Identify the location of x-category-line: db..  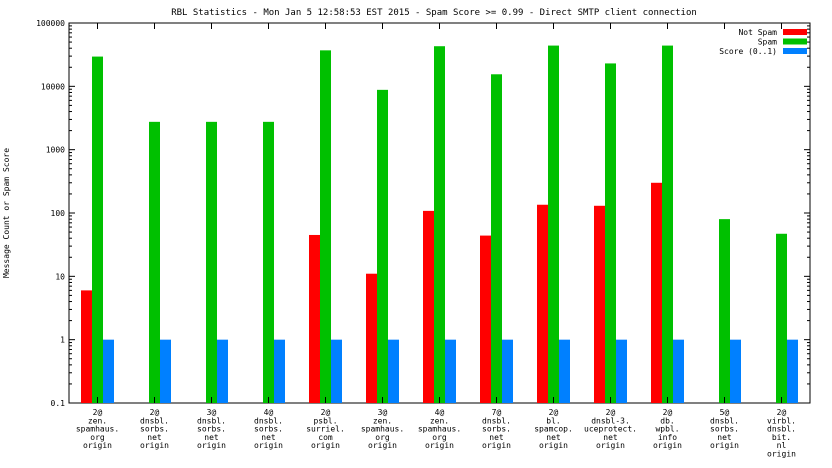
(667, 420).